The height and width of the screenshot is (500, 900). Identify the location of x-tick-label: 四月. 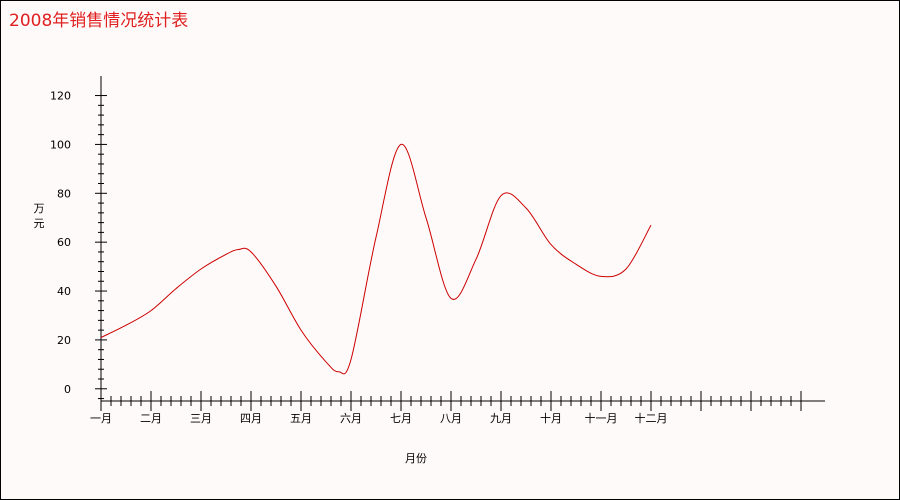
(251, 418).